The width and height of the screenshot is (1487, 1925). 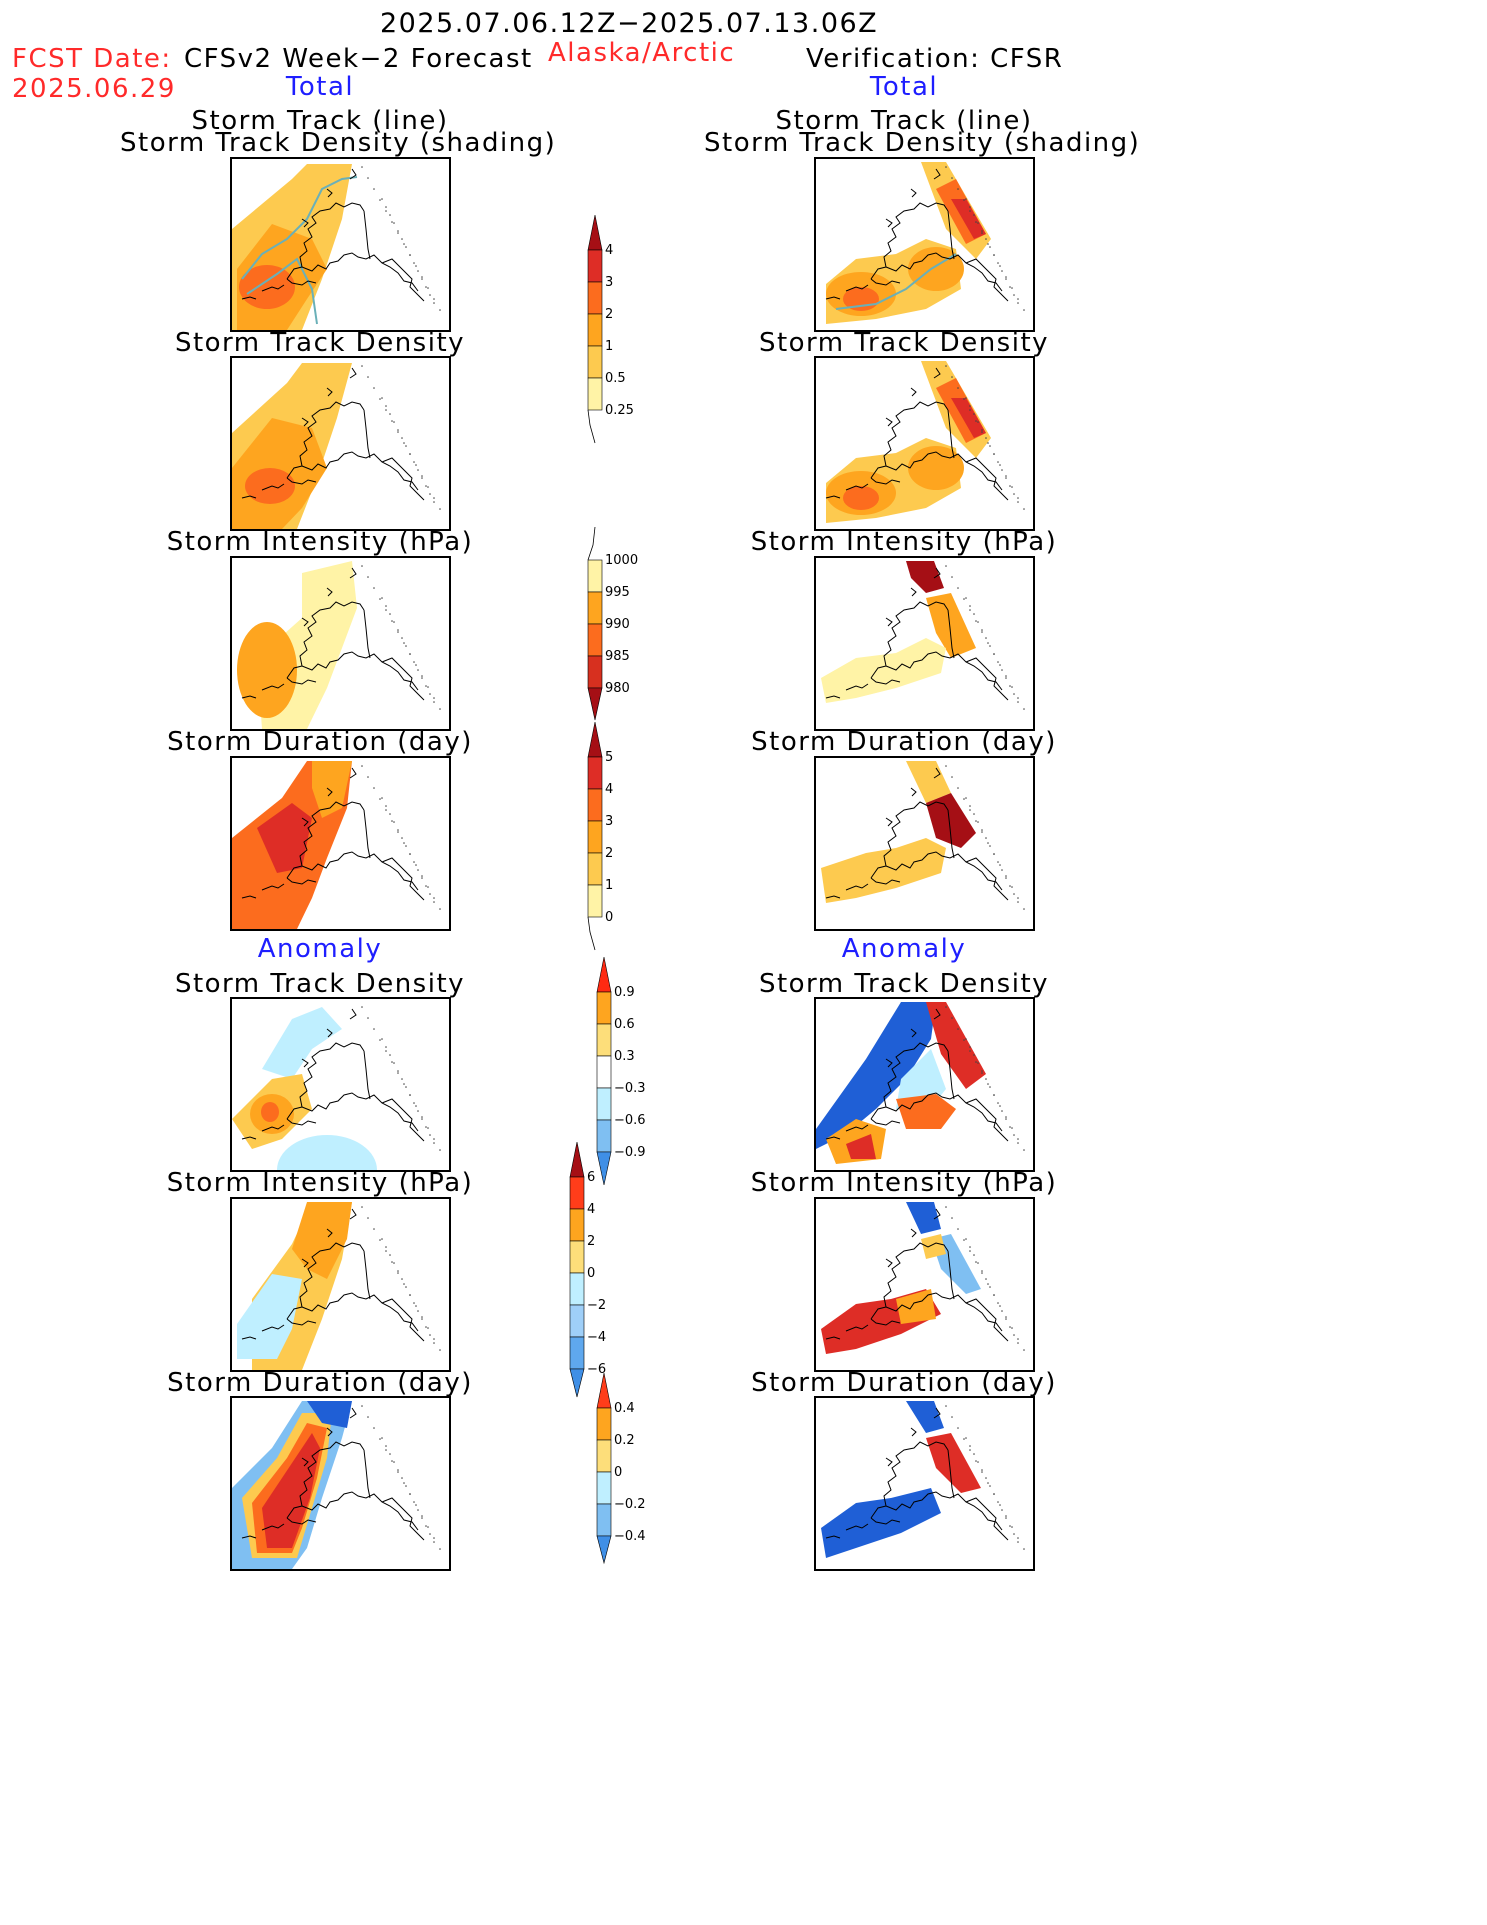 What do you see at coordinates (609, 821) in the screenshot?
I see `cbar-duration-tick: 3` at bounding box center [609, 821].